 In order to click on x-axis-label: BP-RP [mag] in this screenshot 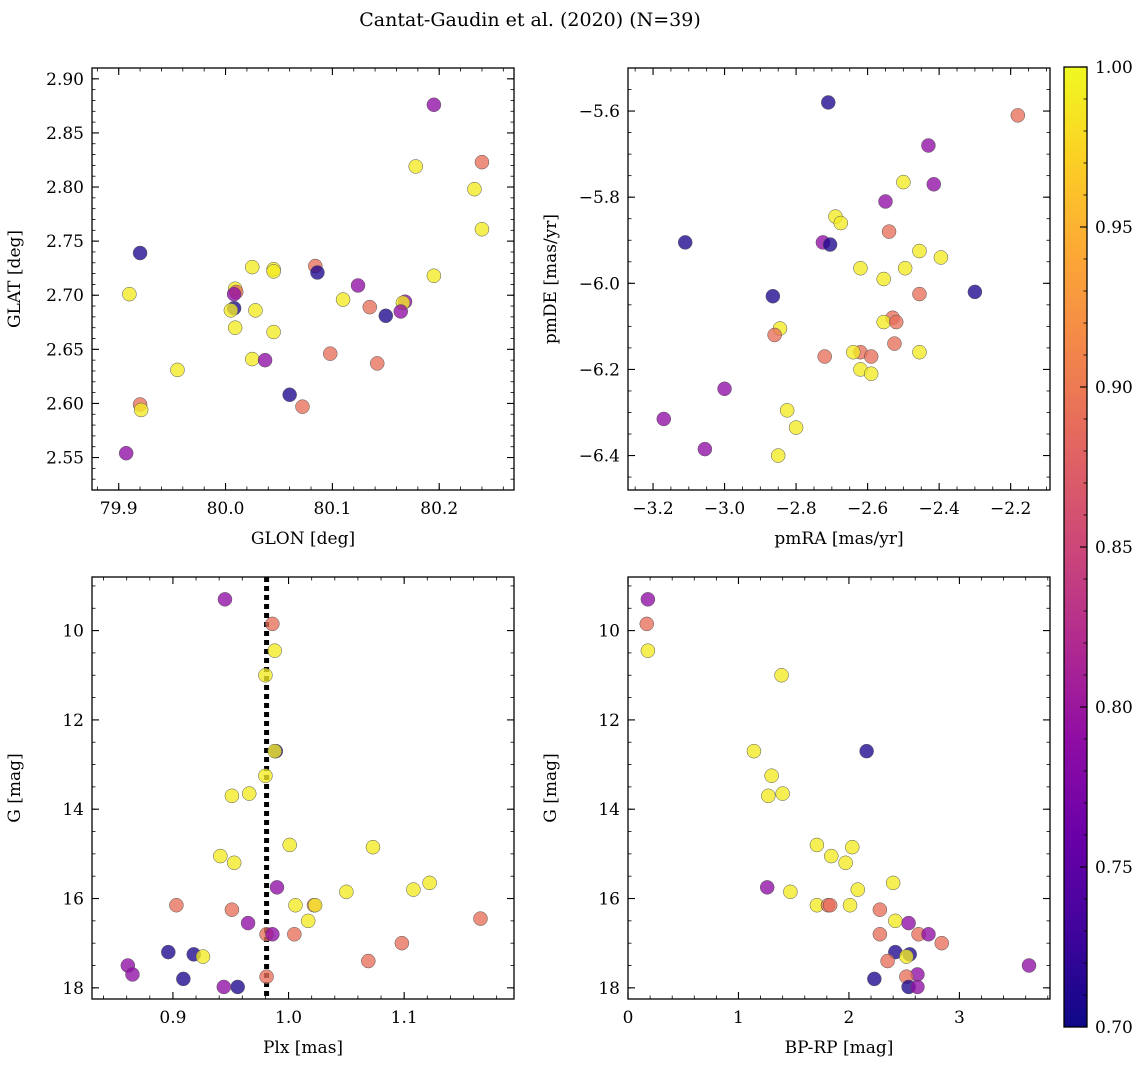, I will do `click(839, 1048)`.